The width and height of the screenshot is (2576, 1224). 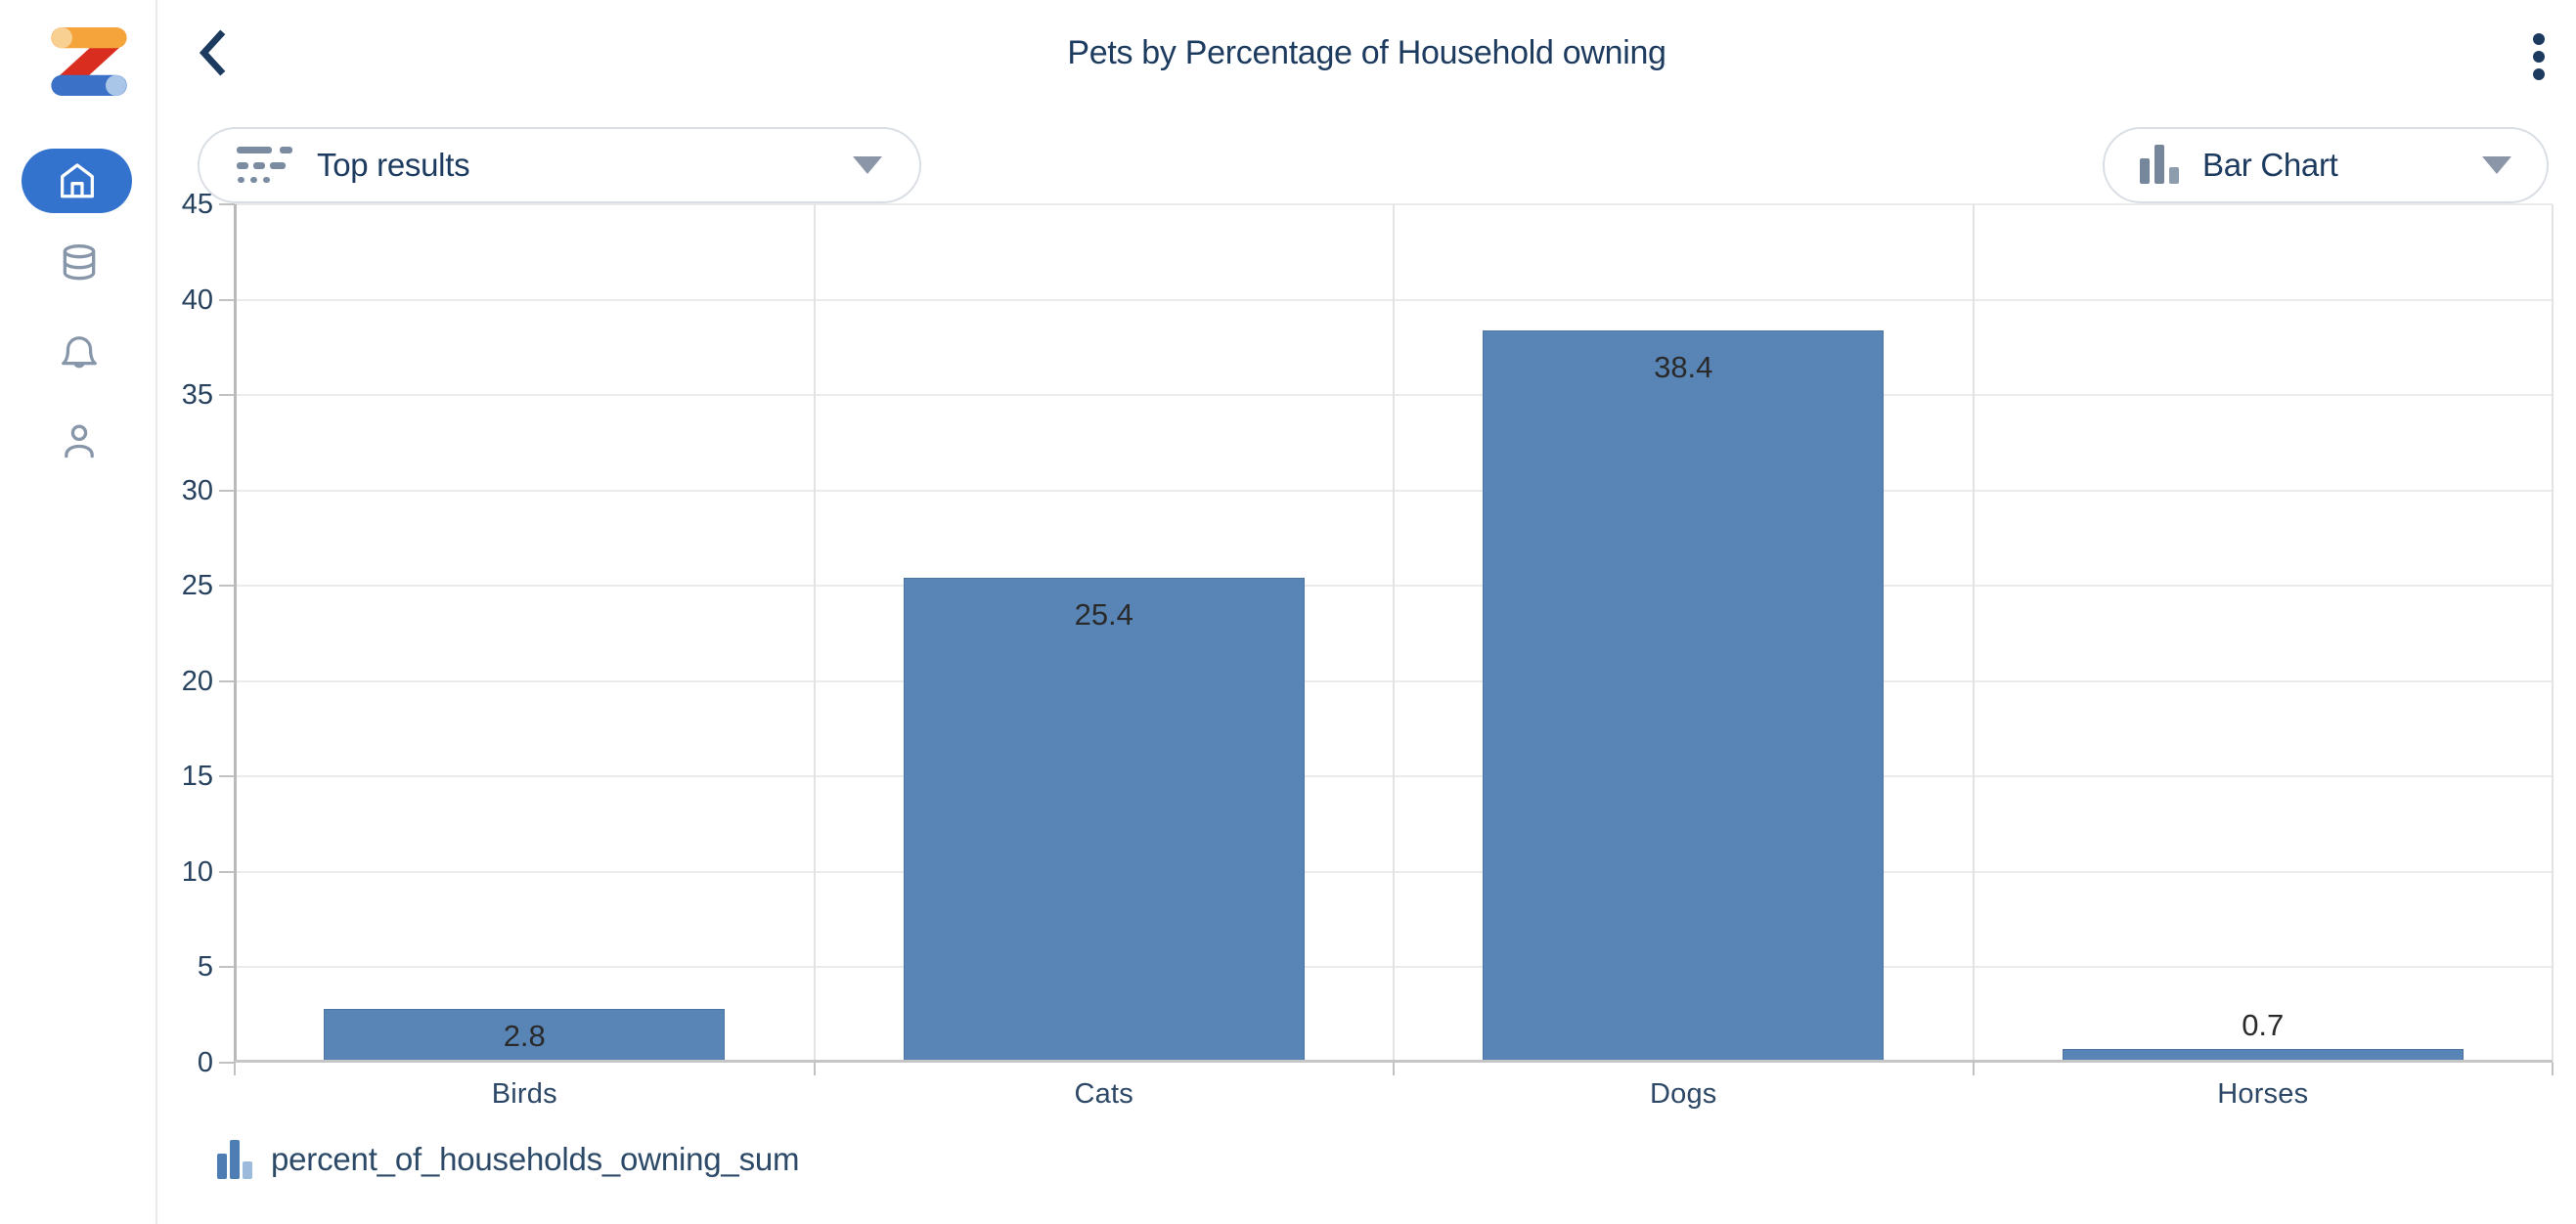 I want to click on legend-label: percent_of_households_owning_sum, so click(x=535, y=1159).